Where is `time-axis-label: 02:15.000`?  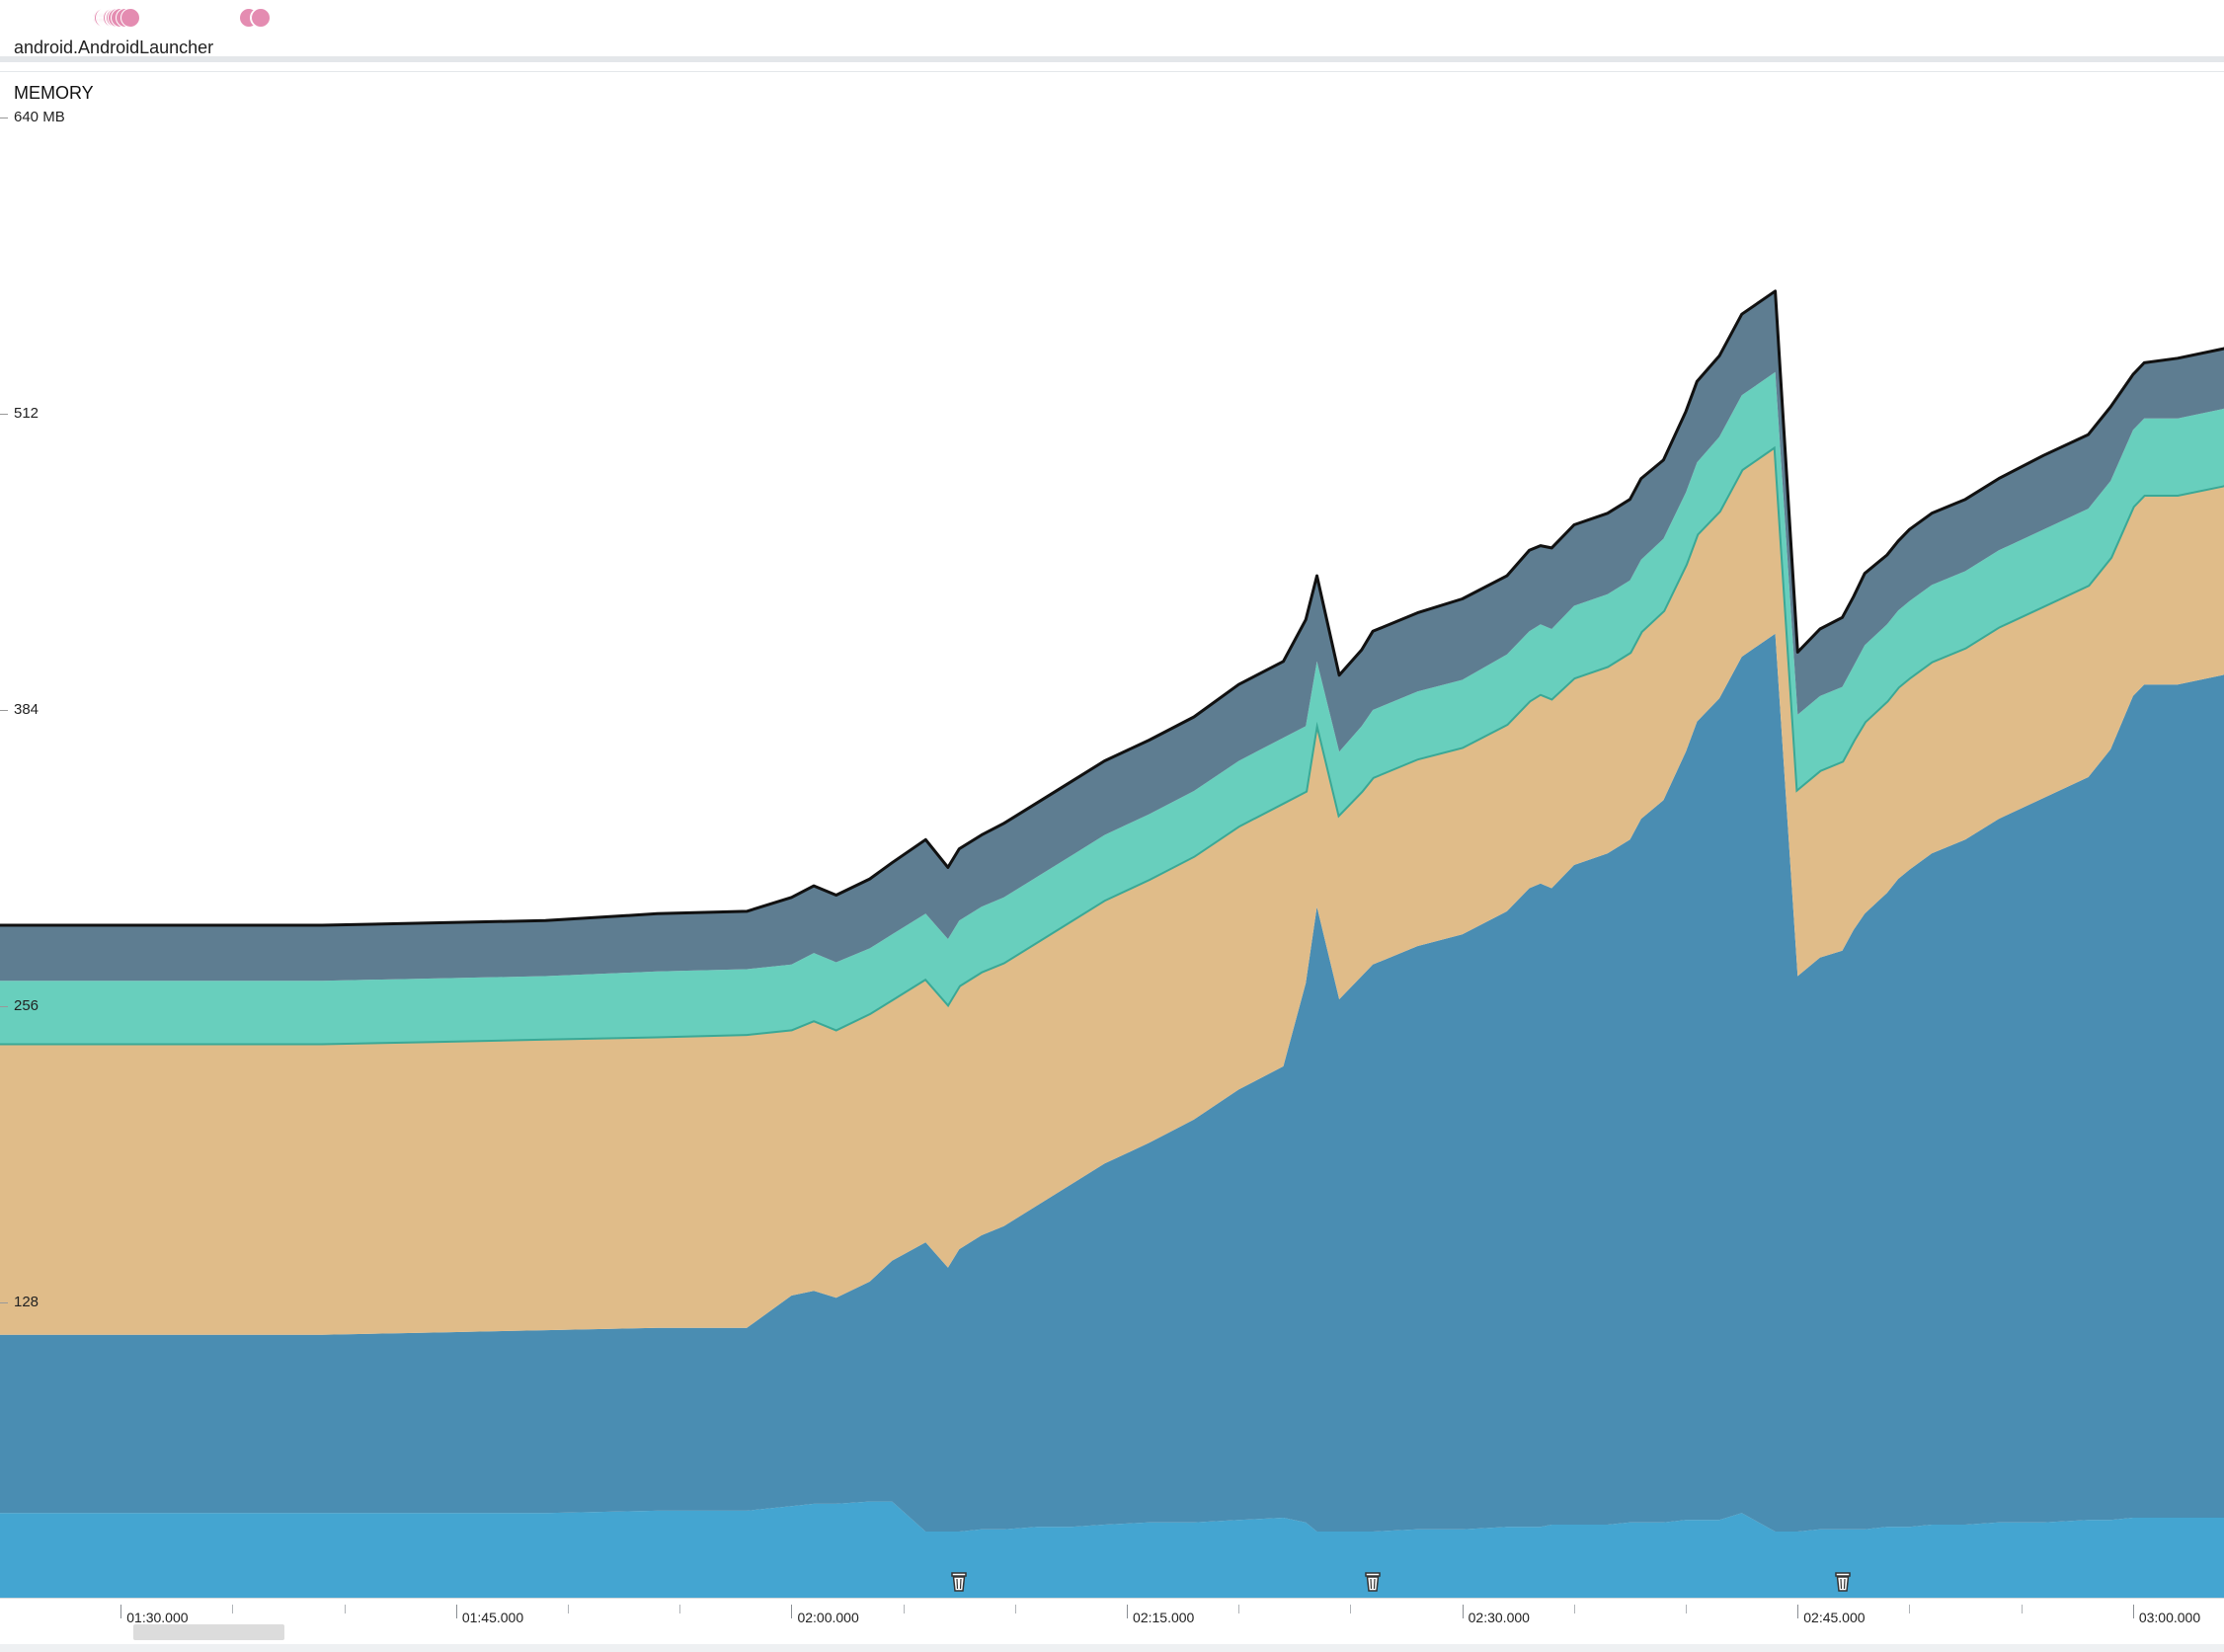
time-axis-label: 02:15.000 is located at coordinates (1164, 1617).